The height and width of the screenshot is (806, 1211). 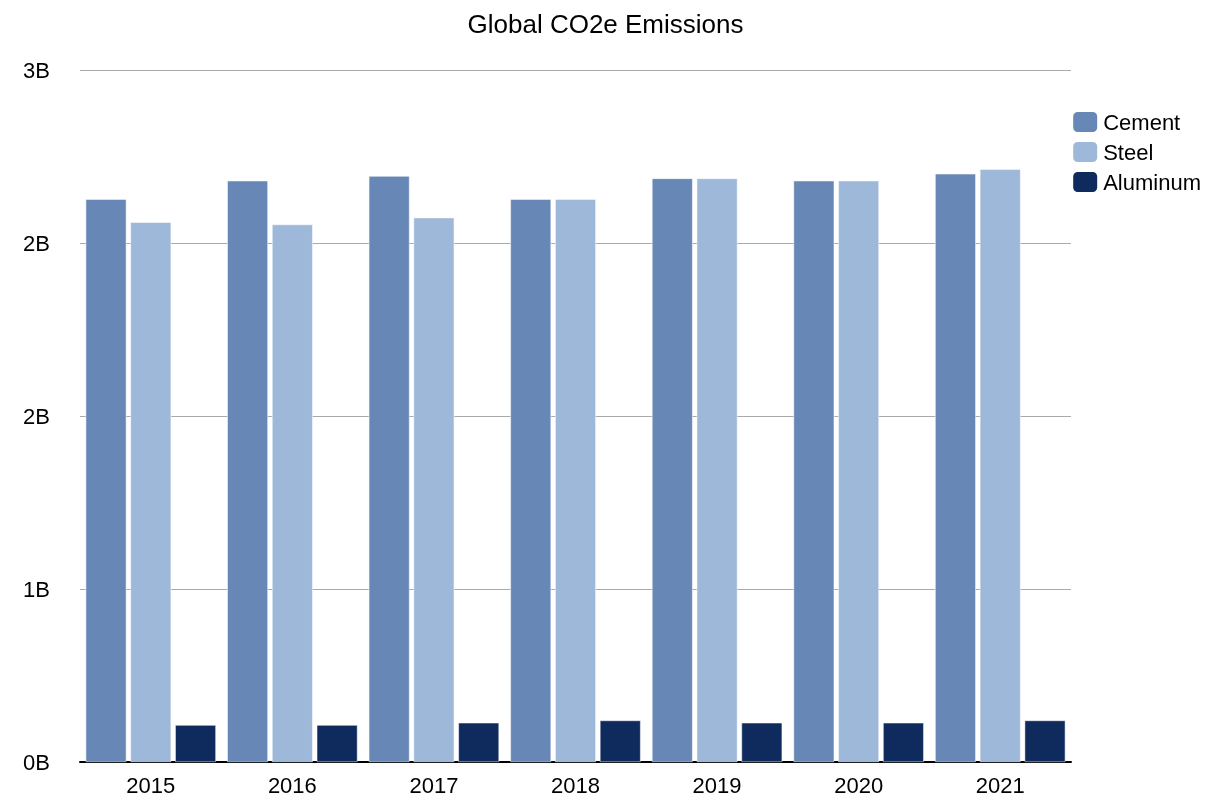 What do you see at coordinates (36, 70) in the screenshot?
I see `y-tick-label: 3B` at bounding box center [36, 70].